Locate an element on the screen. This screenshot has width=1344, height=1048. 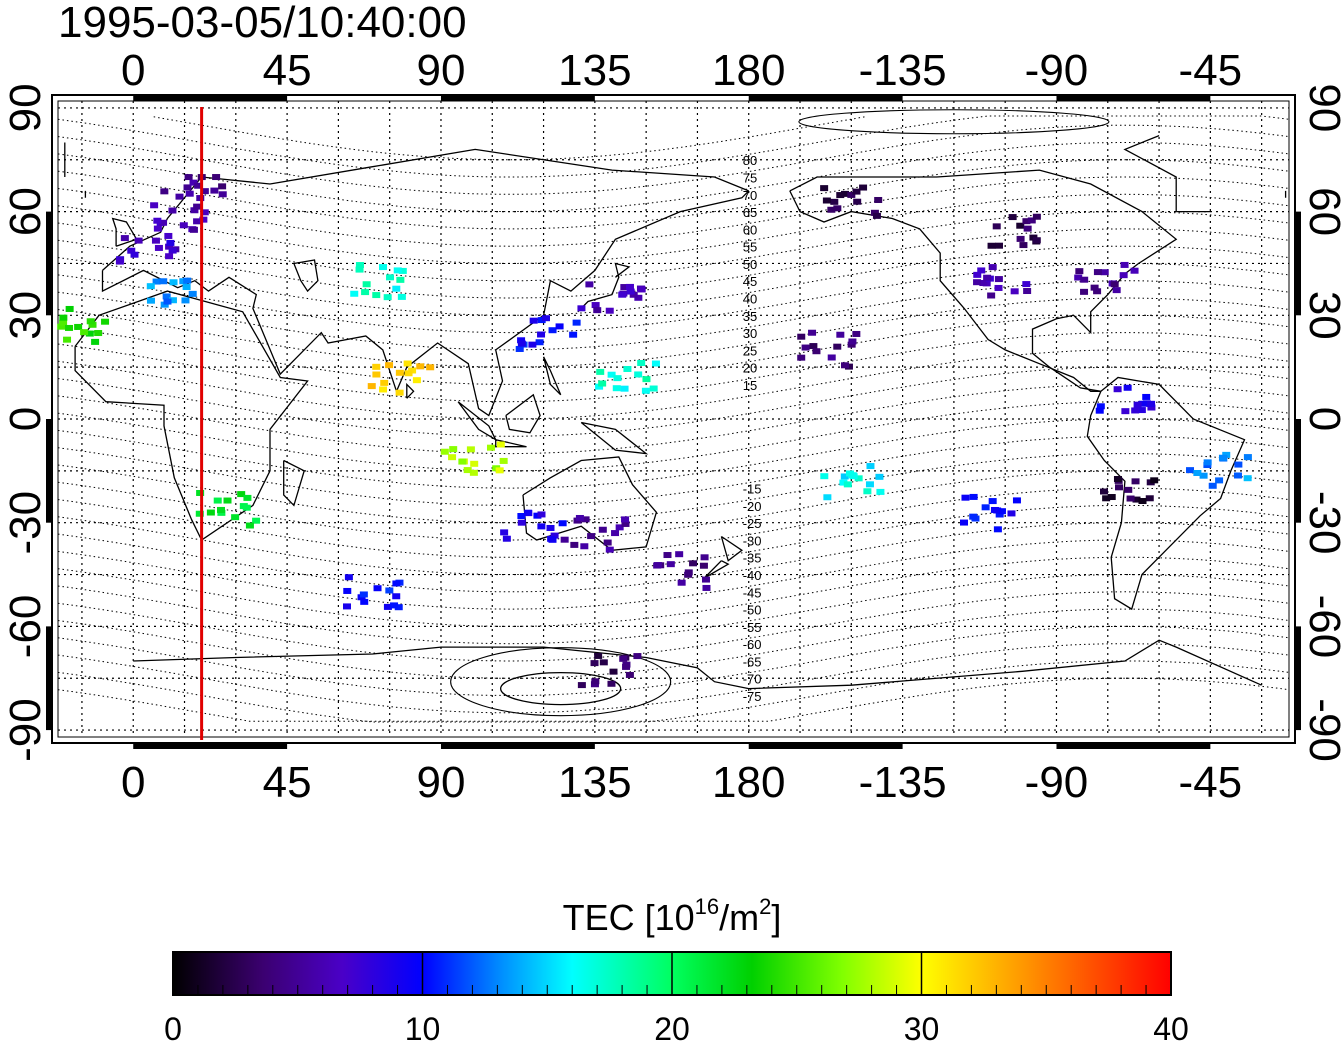
lat-axis-bar-right is located at coordinates (1298, 678).